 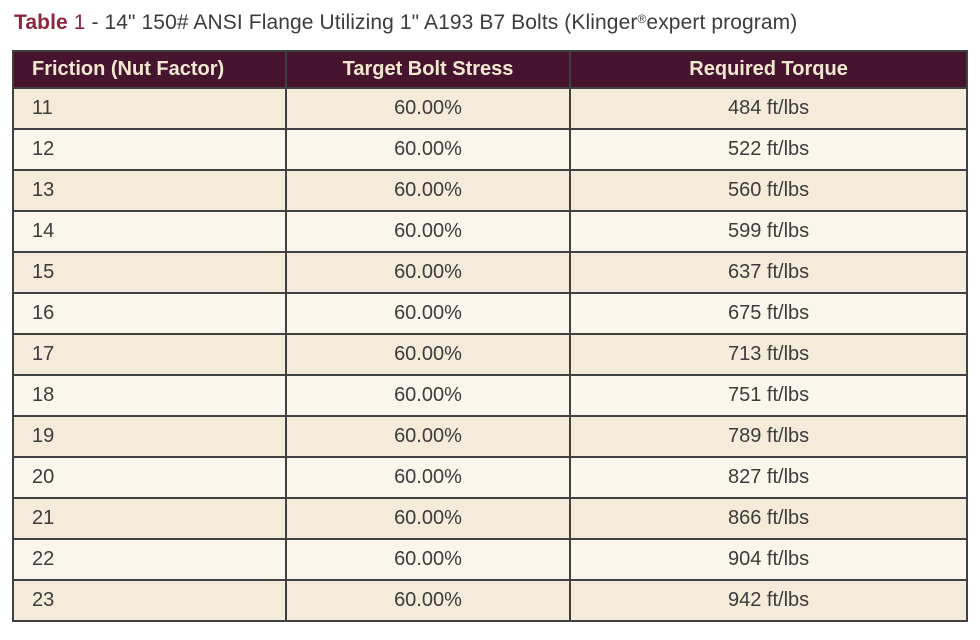 I want to click on cell-required-torque: 675 ft/lbs, so click(x=768, y=313).